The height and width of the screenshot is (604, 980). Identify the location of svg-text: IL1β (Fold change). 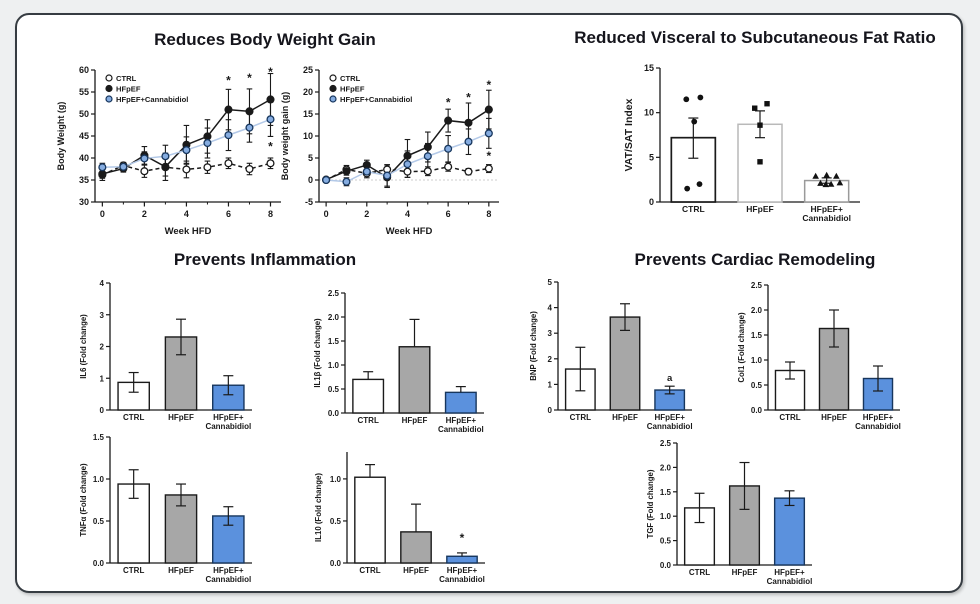
(317, 353).